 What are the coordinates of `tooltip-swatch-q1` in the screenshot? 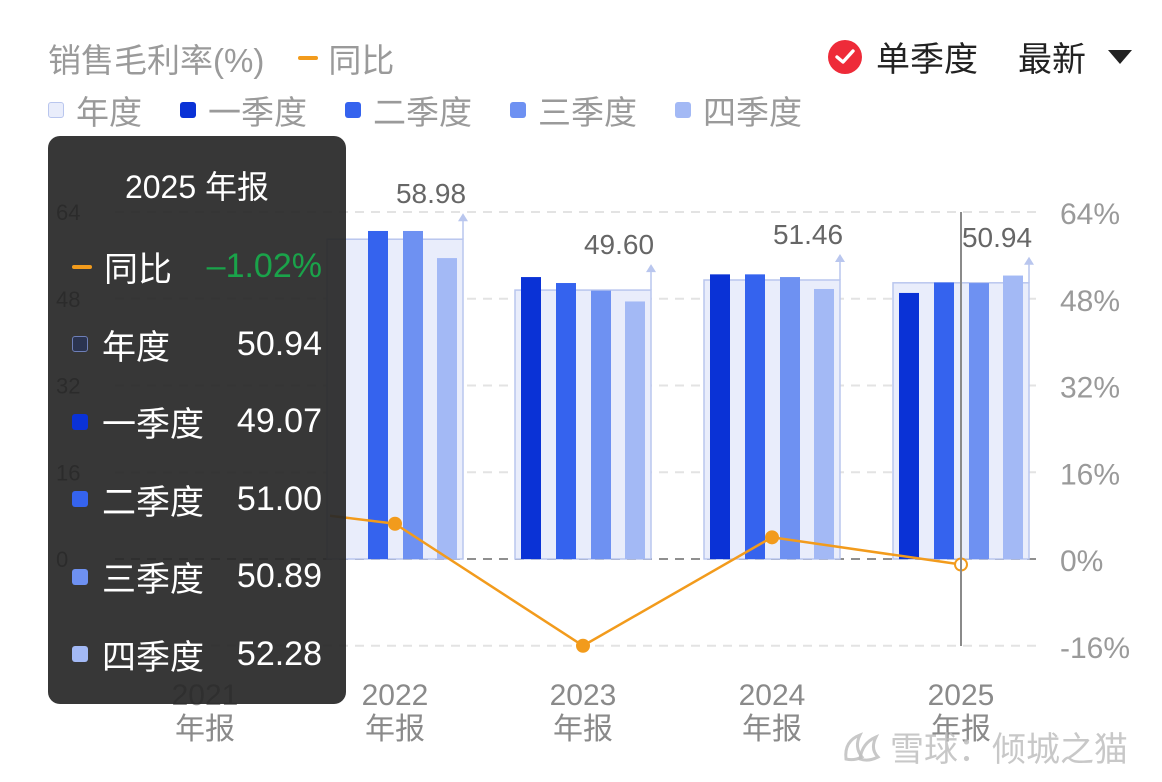 It's located at (80, 421).